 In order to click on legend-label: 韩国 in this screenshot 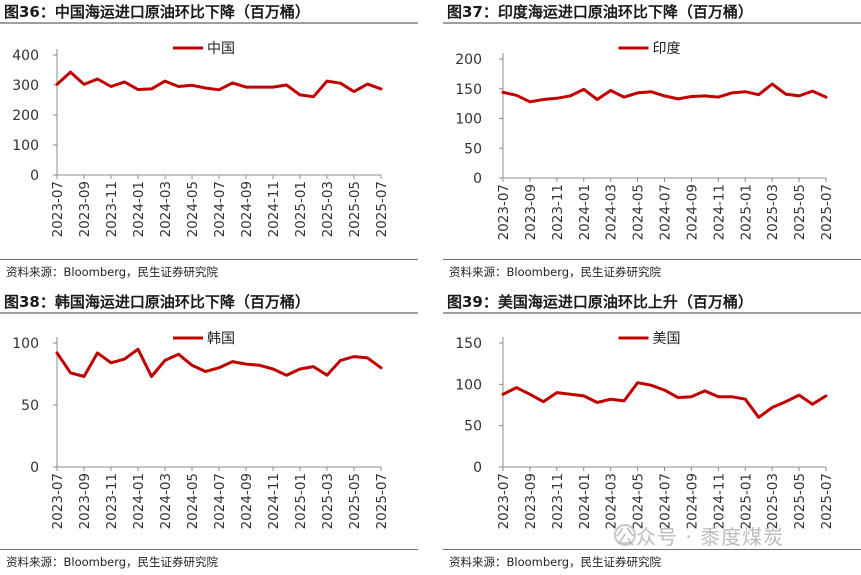, I will do `click(221, 339)`.